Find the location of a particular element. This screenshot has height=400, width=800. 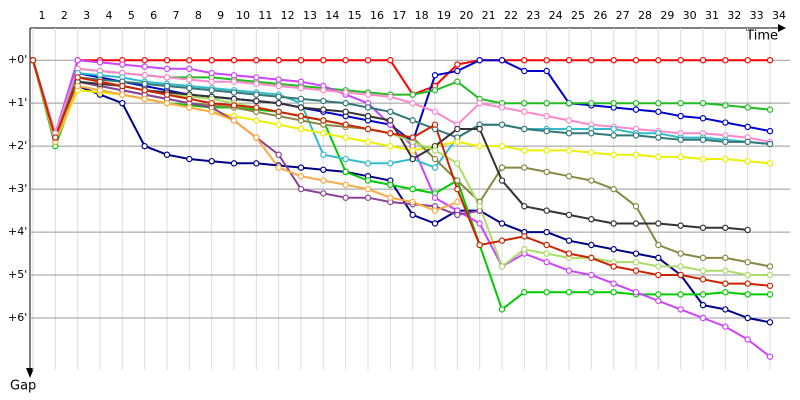

x-tick-label: 31 is located at coordinates (712, 15).